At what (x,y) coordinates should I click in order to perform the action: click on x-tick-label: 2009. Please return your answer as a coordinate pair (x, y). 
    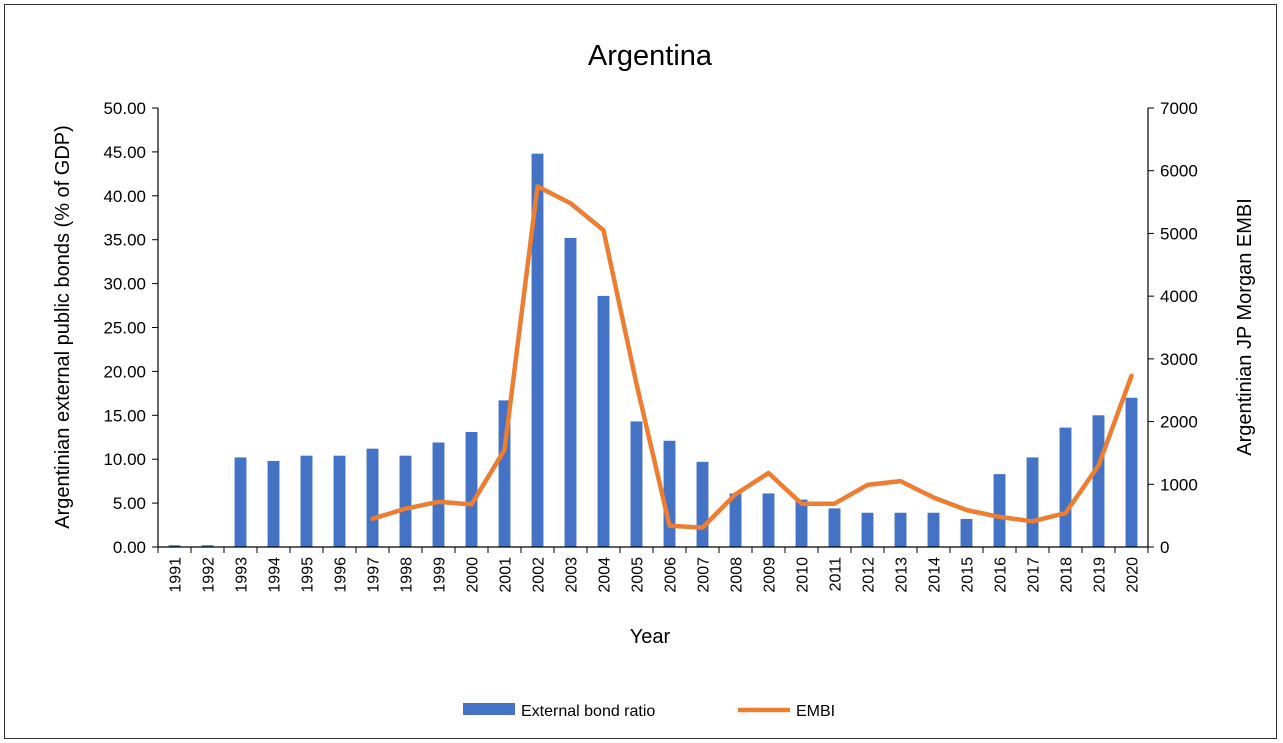
    Looking at the image, I should click on (770, 575).